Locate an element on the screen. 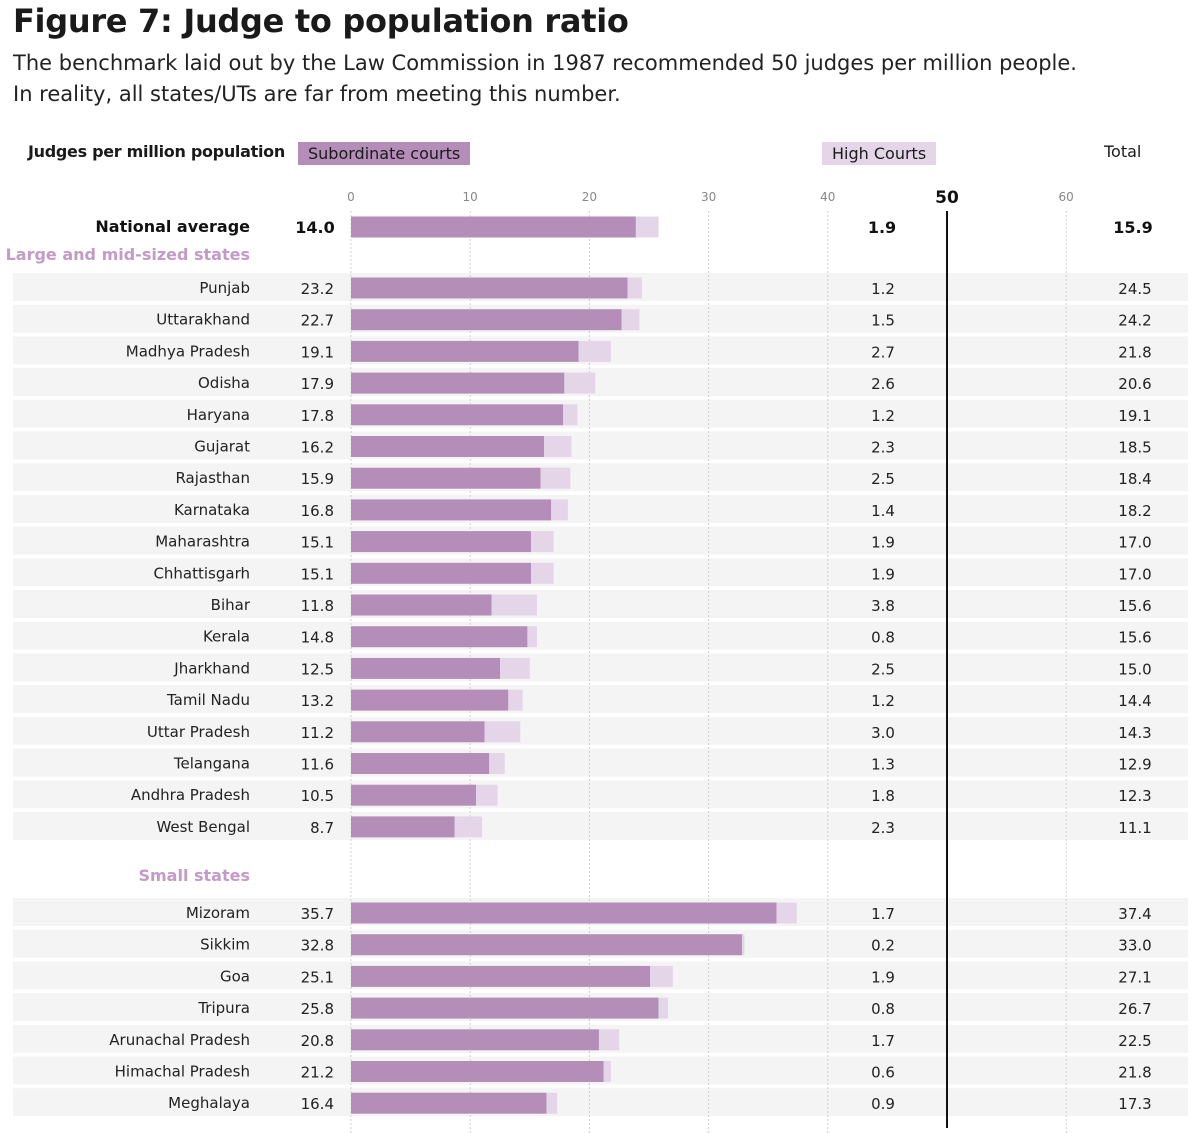 The image size is (1200, 1133). subordinate-value: 14.8 is located at coordinates (317, 638).